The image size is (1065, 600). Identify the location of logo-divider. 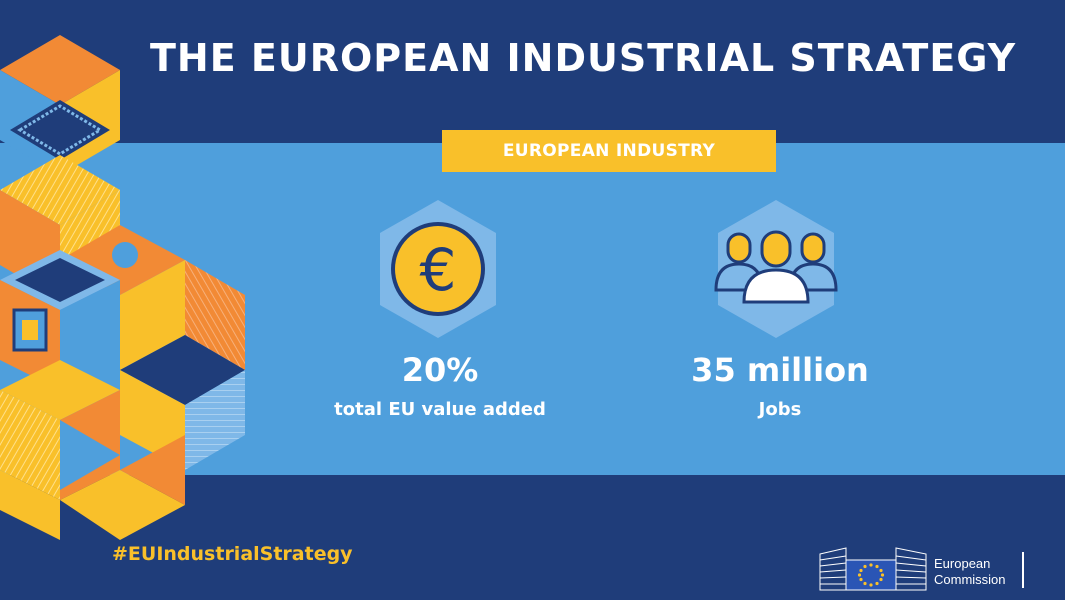
(1023, 570).